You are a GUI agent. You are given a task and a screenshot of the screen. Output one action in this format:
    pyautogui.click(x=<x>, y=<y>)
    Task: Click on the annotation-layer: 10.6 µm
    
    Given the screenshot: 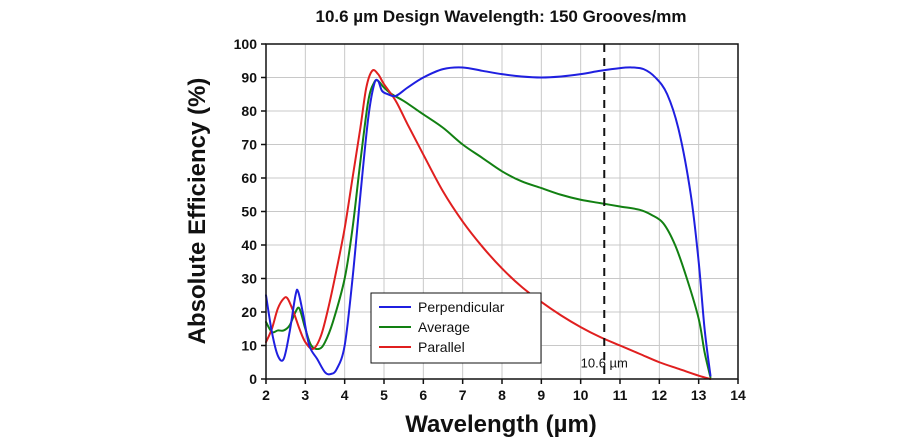 What is the action you would take?
    pyautogui.click(x=604, y=211)
    